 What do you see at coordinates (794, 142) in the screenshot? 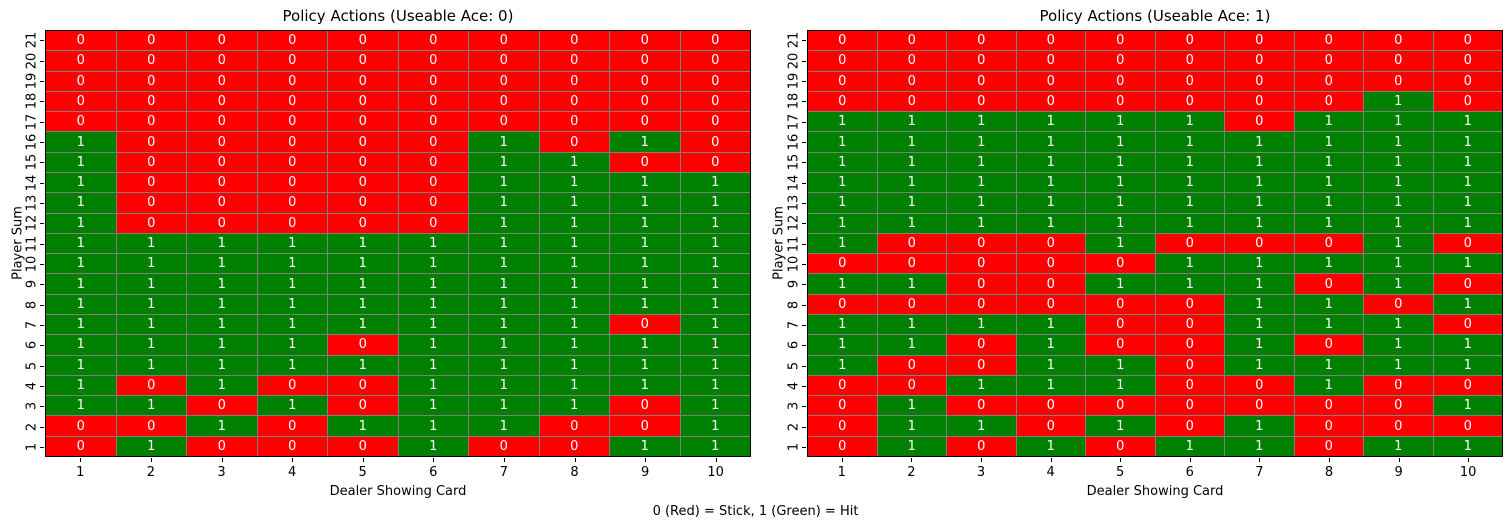
I see `y-tick-label: 16` at bounding box center [794, 142].